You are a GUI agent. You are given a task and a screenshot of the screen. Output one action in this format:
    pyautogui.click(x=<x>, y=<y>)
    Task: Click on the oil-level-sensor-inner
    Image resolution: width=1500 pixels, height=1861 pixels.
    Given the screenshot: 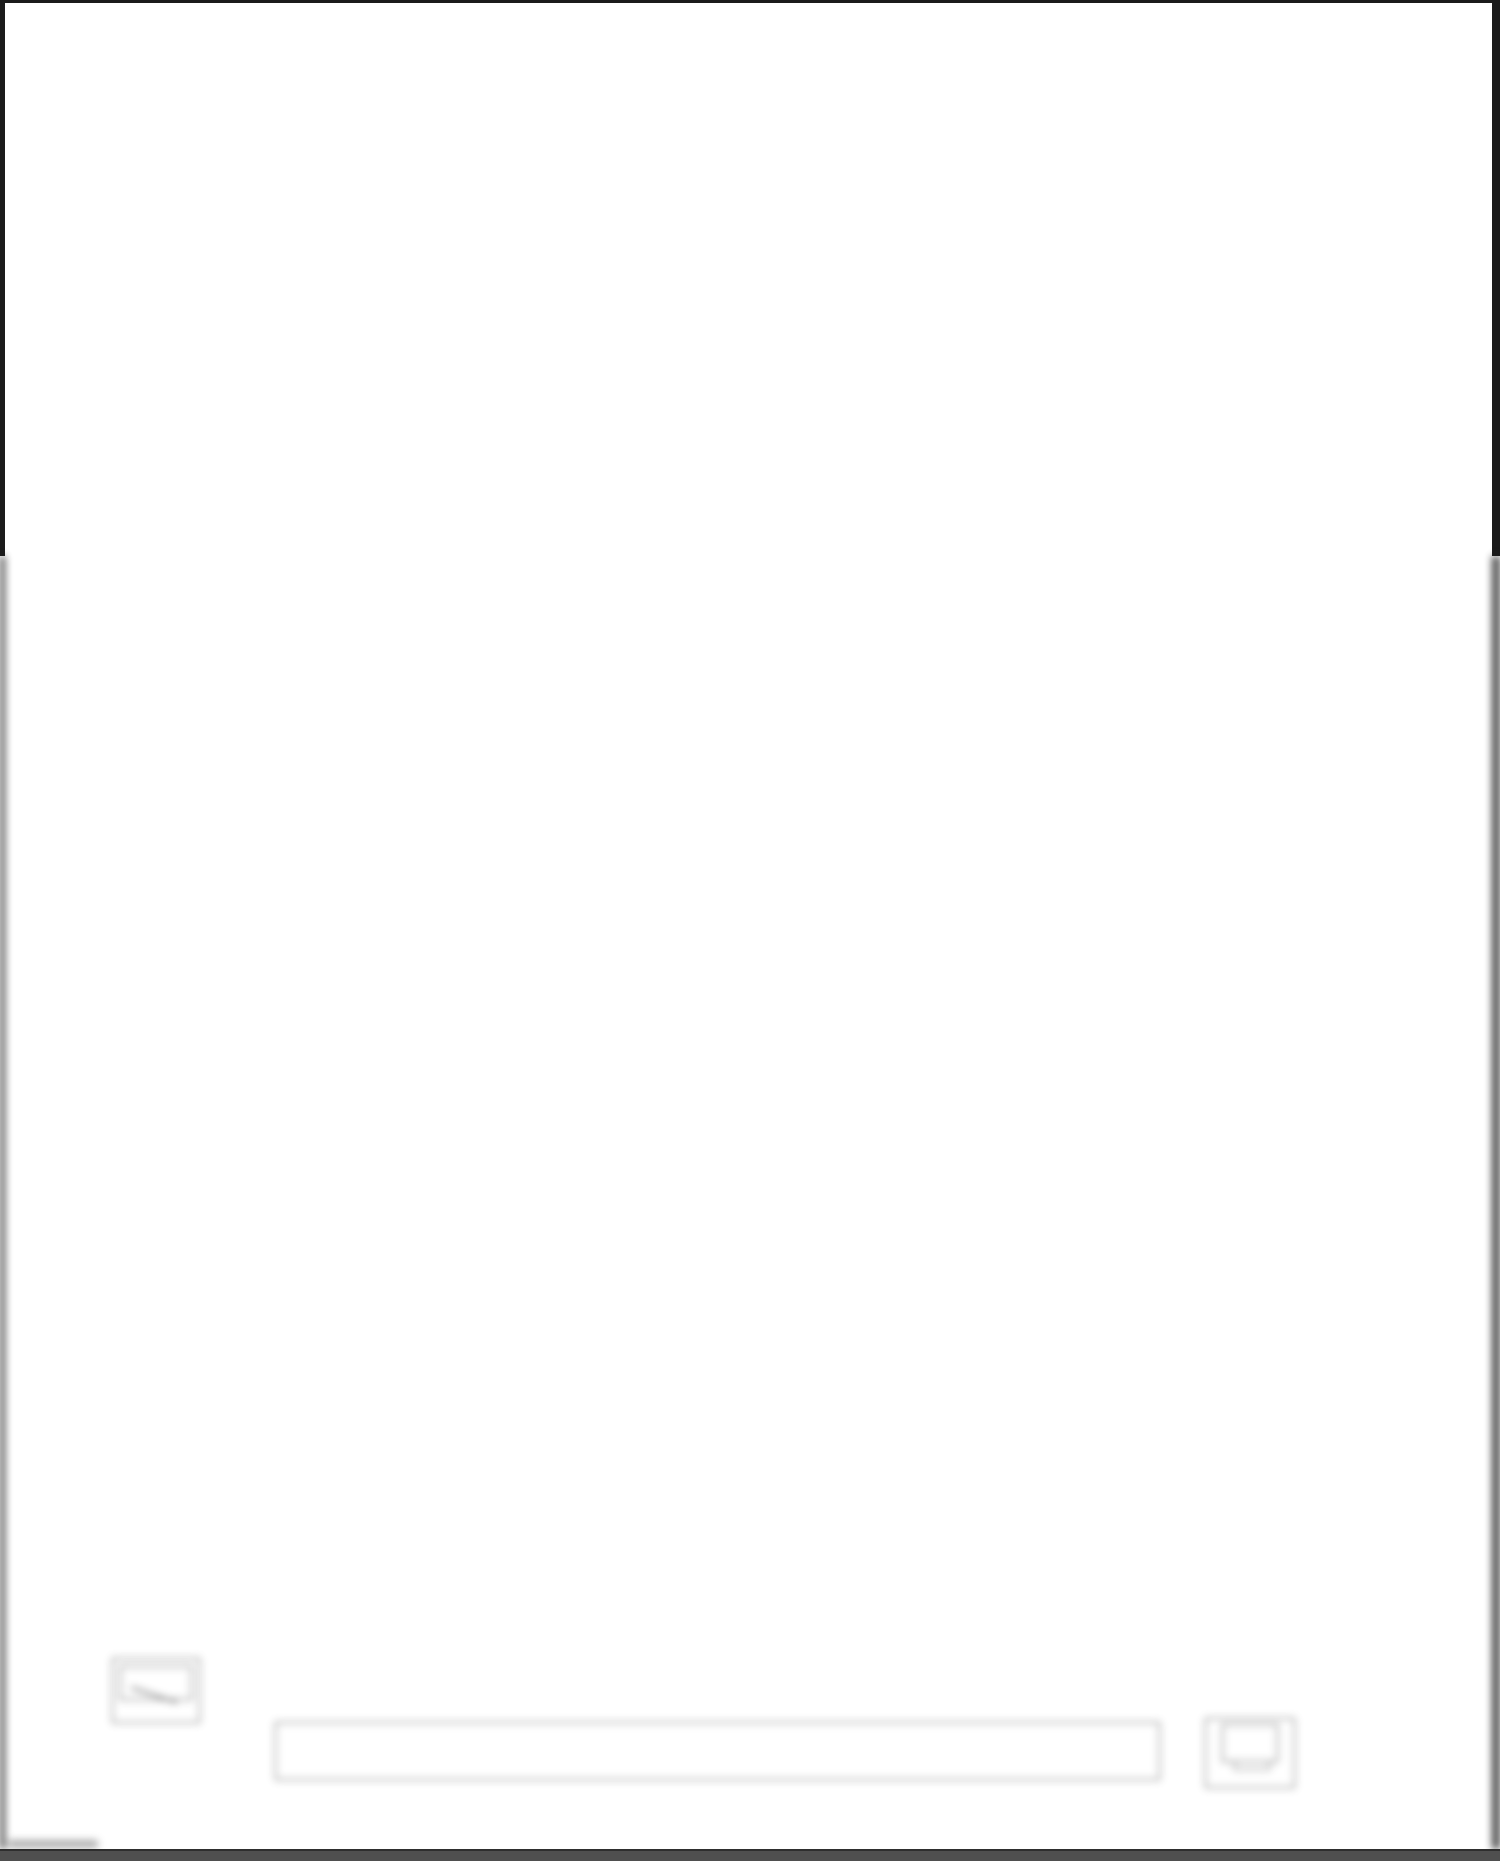 What is the action you would take?
    pyautogui.click(x=156, y=1683)
    